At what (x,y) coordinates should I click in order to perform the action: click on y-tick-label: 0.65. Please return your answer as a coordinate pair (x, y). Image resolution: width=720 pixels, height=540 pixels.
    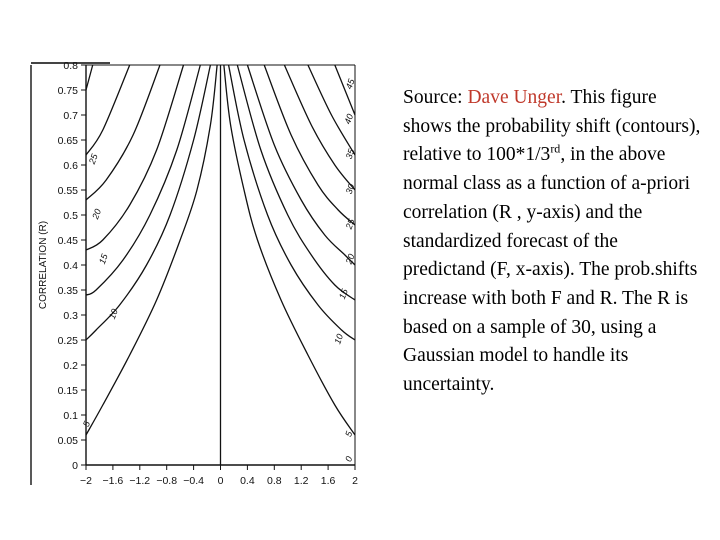
    Looking at the image, I should click on (68, 141).